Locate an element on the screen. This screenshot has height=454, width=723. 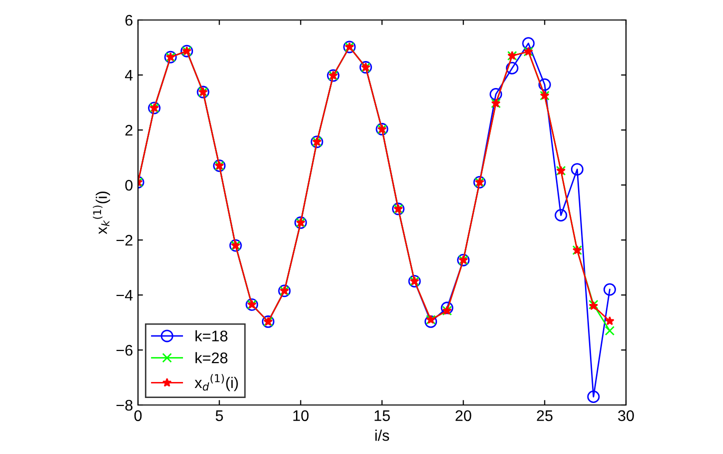
x-tick-label: 25 is located at coordinates (544, 416).